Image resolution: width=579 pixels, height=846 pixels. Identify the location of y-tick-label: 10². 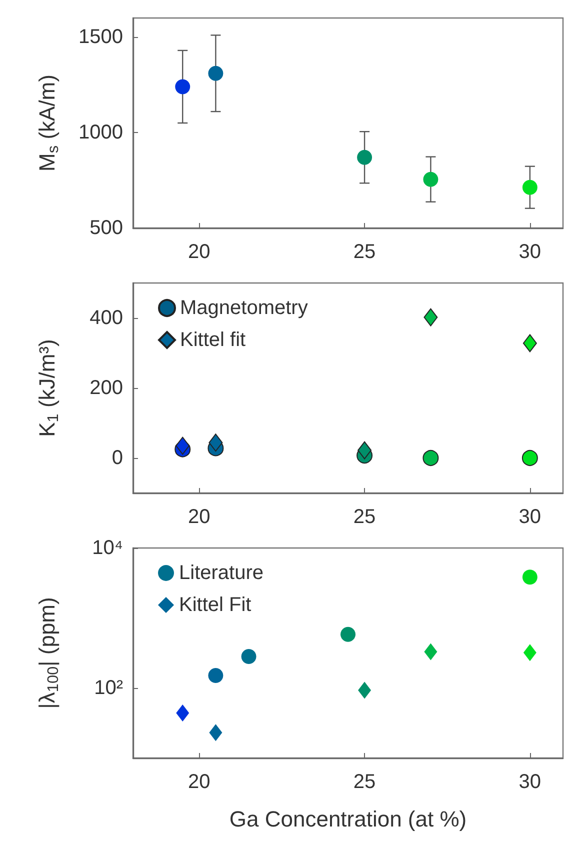
(109, 688).